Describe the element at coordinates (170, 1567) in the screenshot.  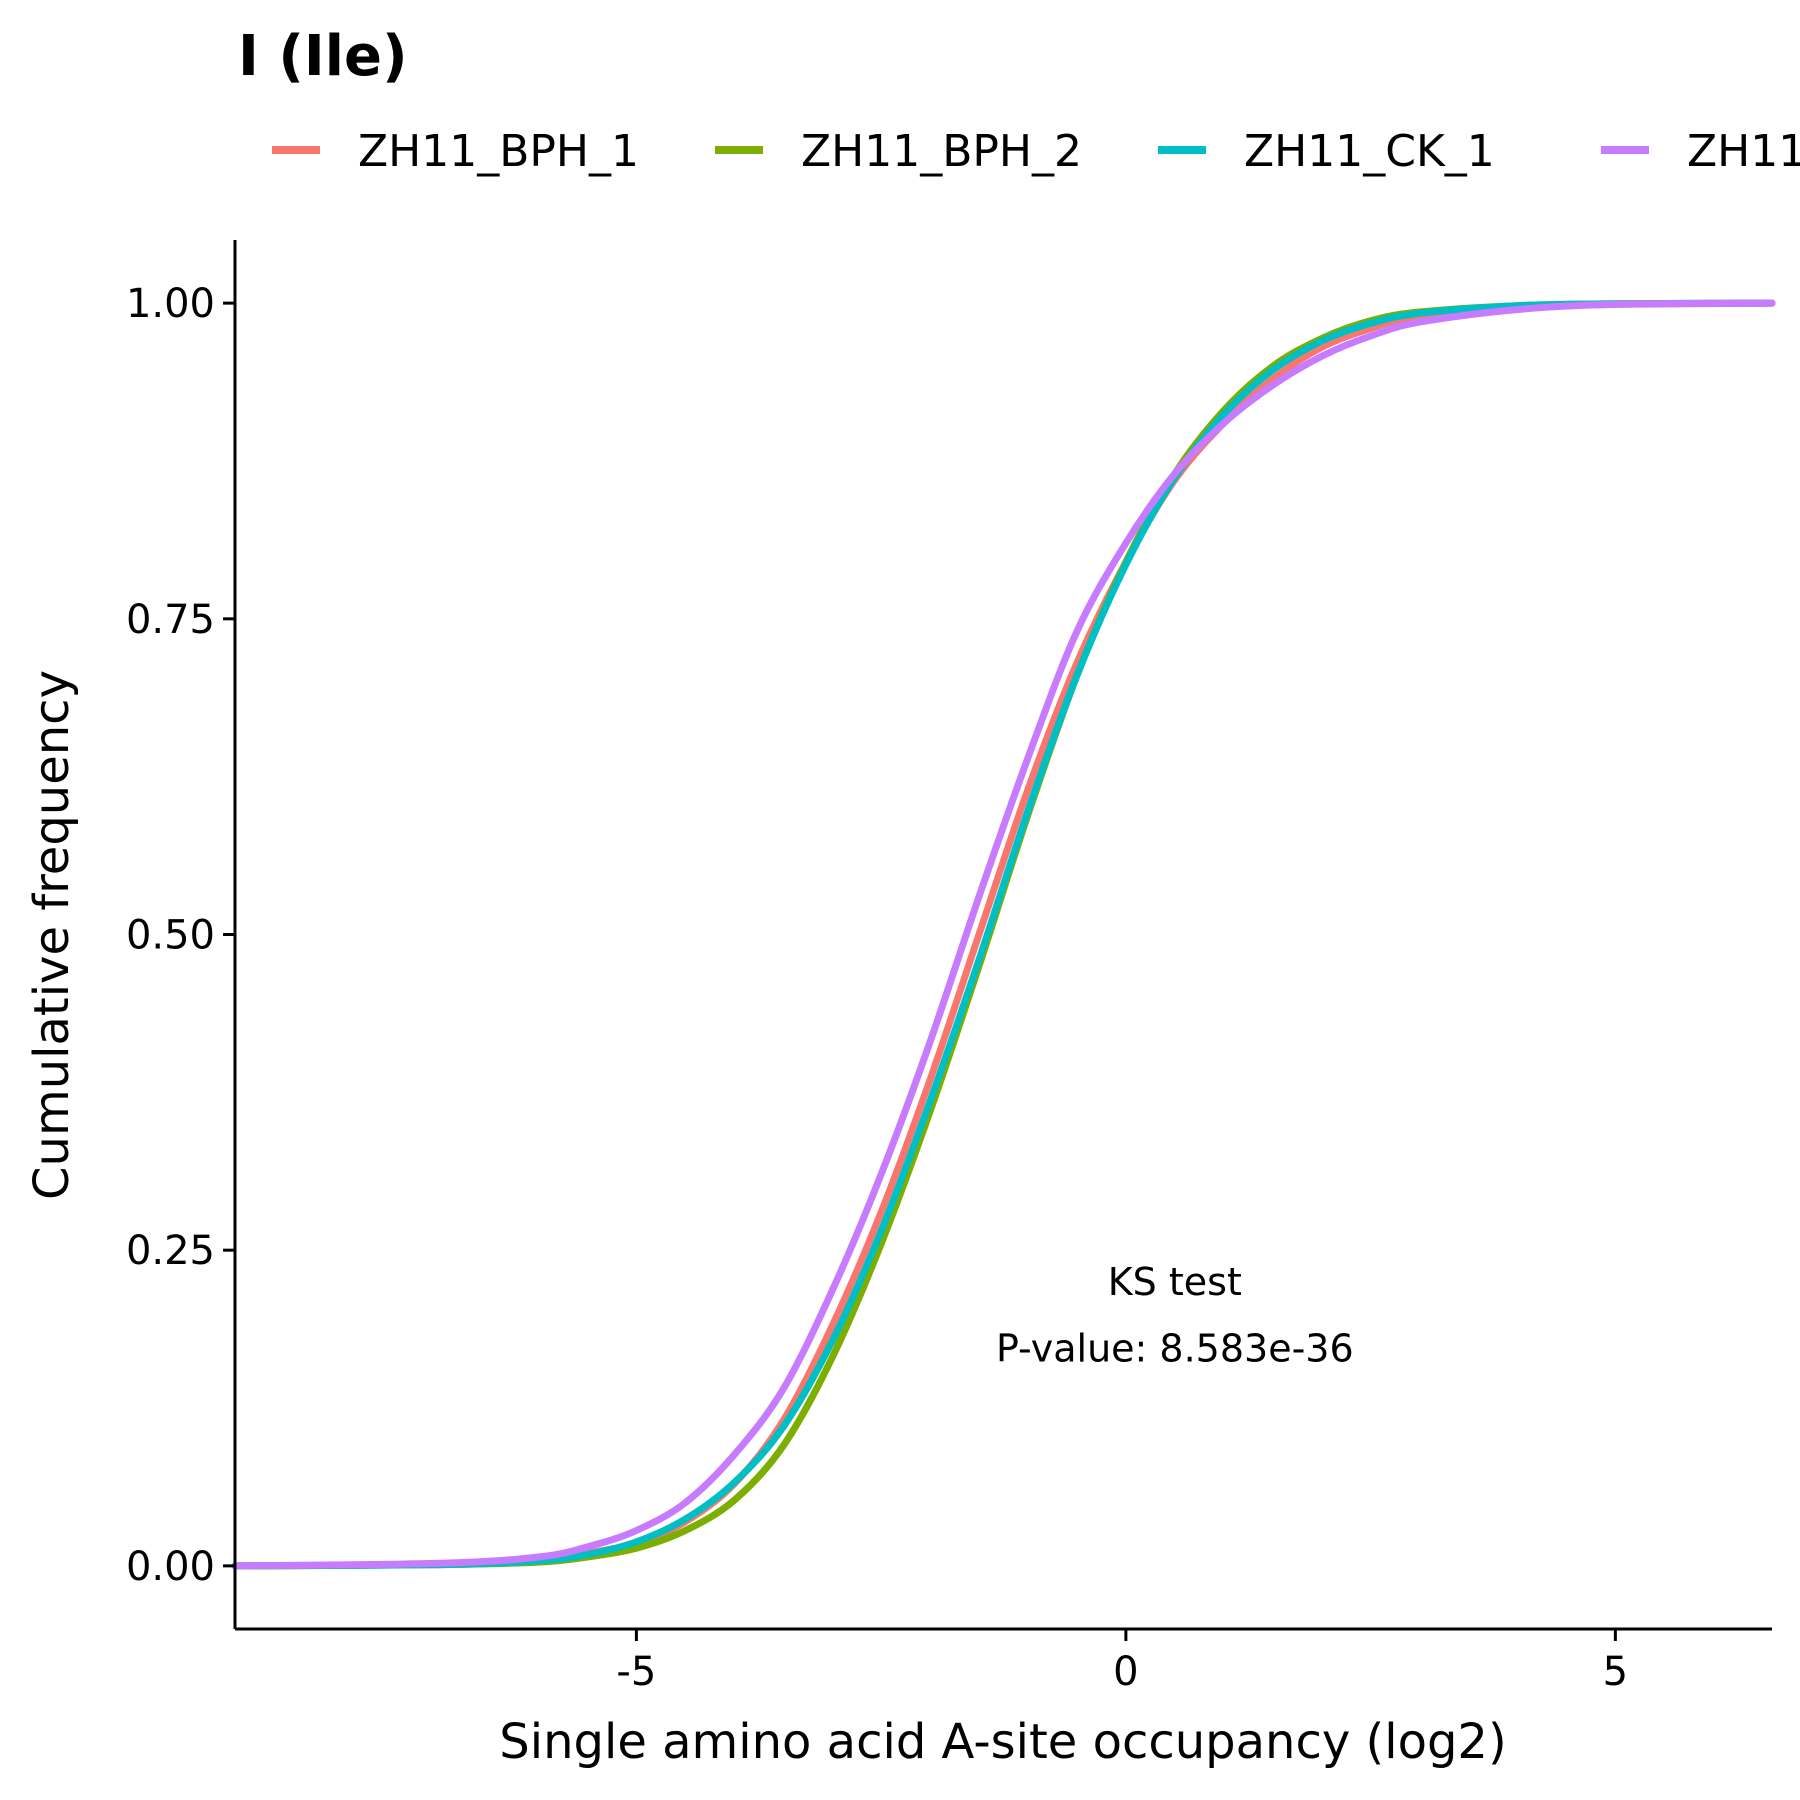
I see `y-tick-label: 0.00` at that location.